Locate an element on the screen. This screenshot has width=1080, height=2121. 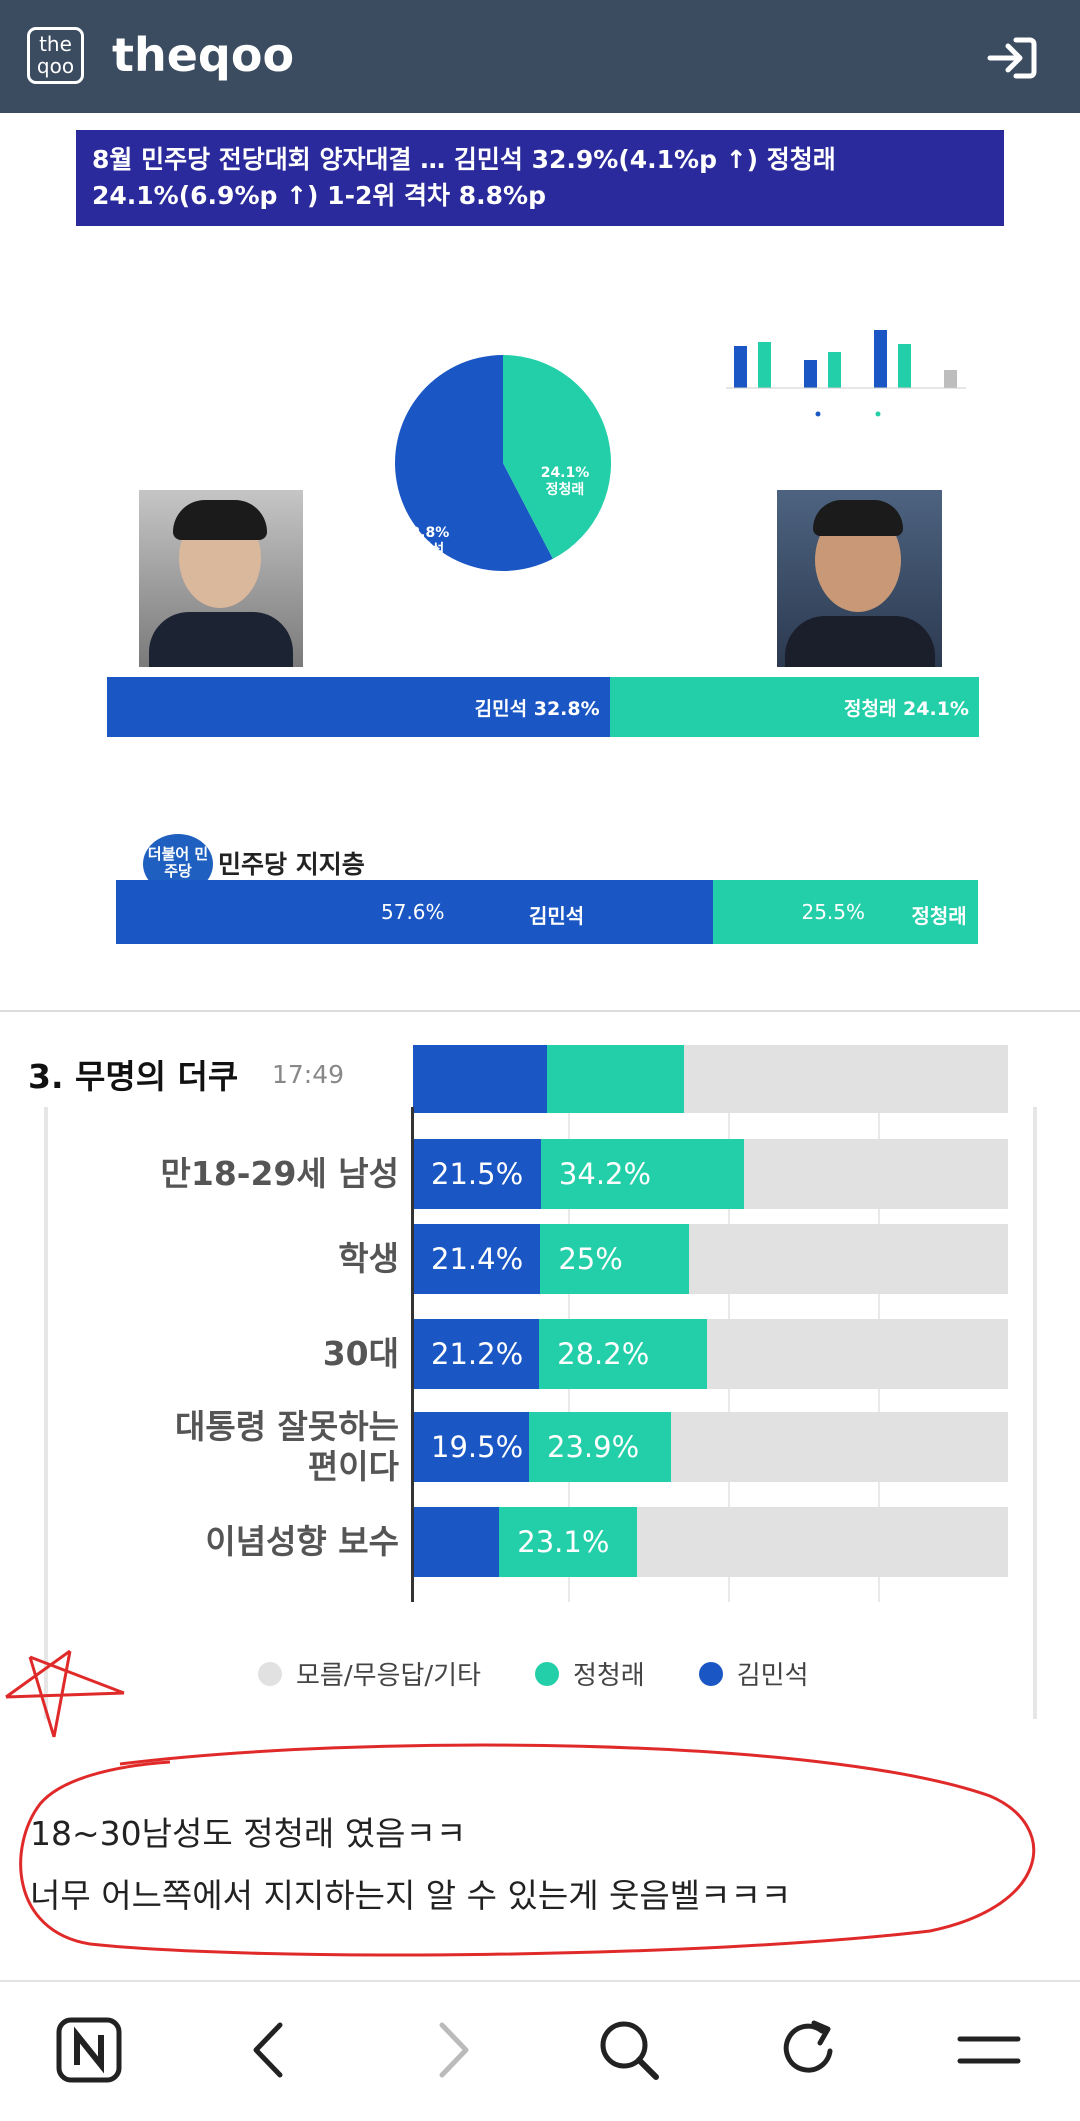
mini-bar-chart-image is located at coordinates (846, 373).